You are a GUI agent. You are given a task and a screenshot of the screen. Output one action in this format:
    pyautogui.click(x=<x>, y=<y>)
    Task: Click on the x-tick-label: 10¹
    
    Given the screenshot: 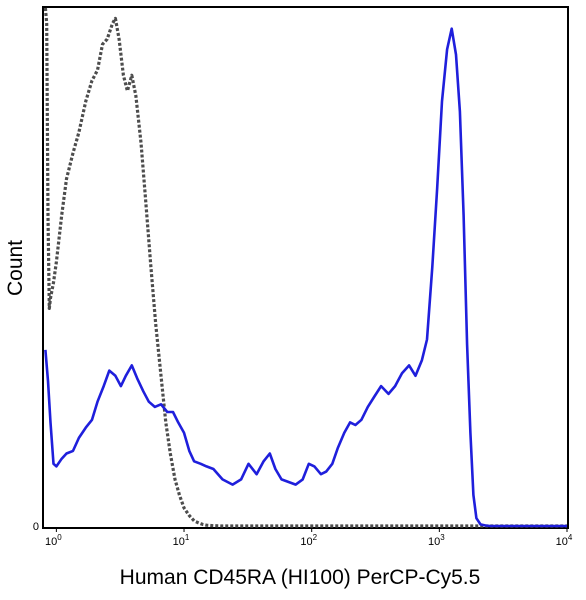 What is the action you would take?
    pyautogui.click(x=181, y=540)
    